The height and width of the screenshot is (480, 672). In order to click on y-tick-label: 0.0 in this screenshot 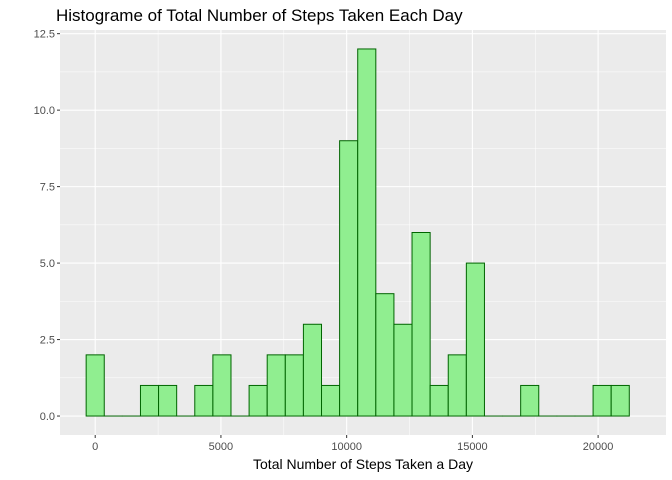, I will do `click(47, 417)`.